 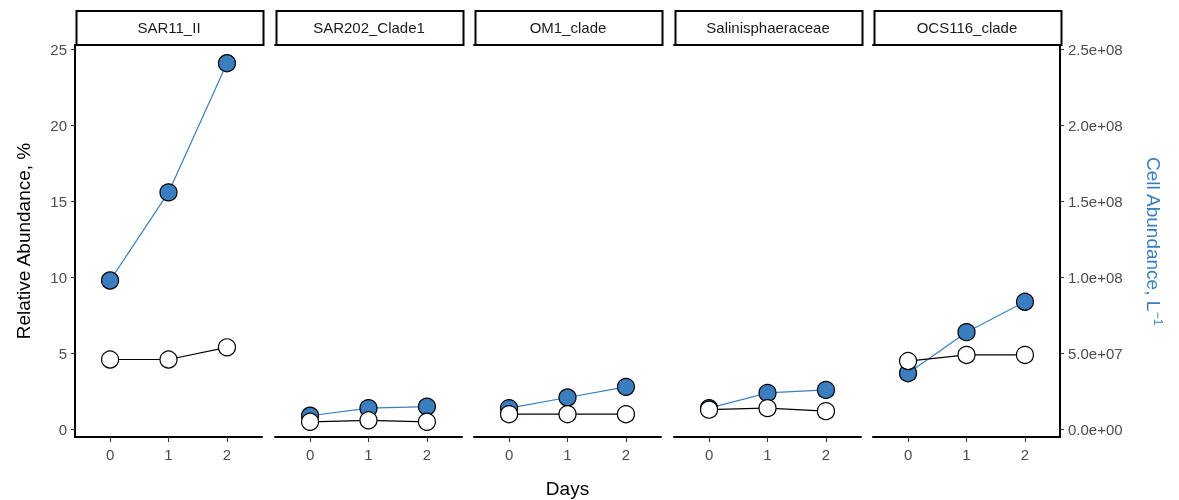 What do you see at coordinates (369, 27) in the screenshot?
I see `chart-title: SAR202_Clade1` at bounding box center [369, 27].